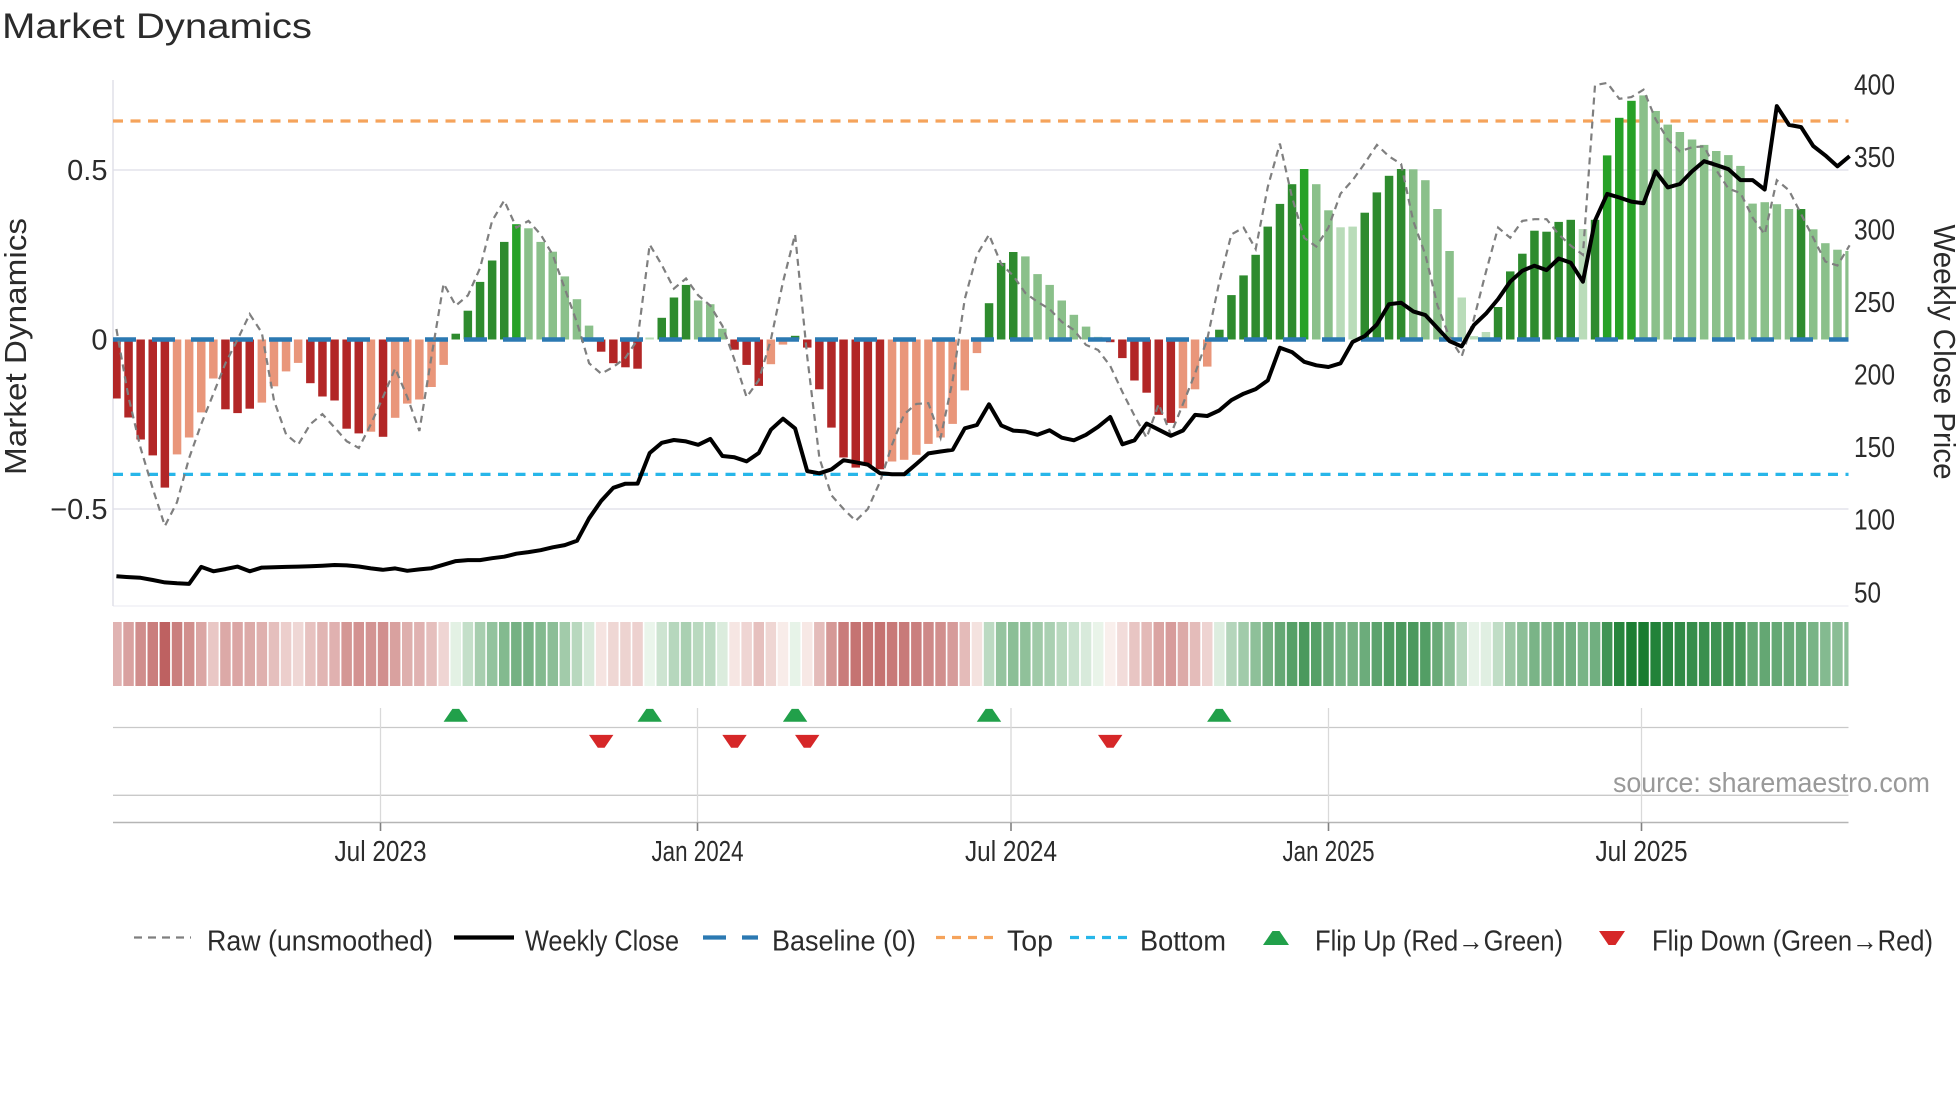 The image size is (1960, 1107). What do you see at coordinates (1874, 230) in the screenshot?
I see `svg-text: 300` at bounding box center [1874, 230].